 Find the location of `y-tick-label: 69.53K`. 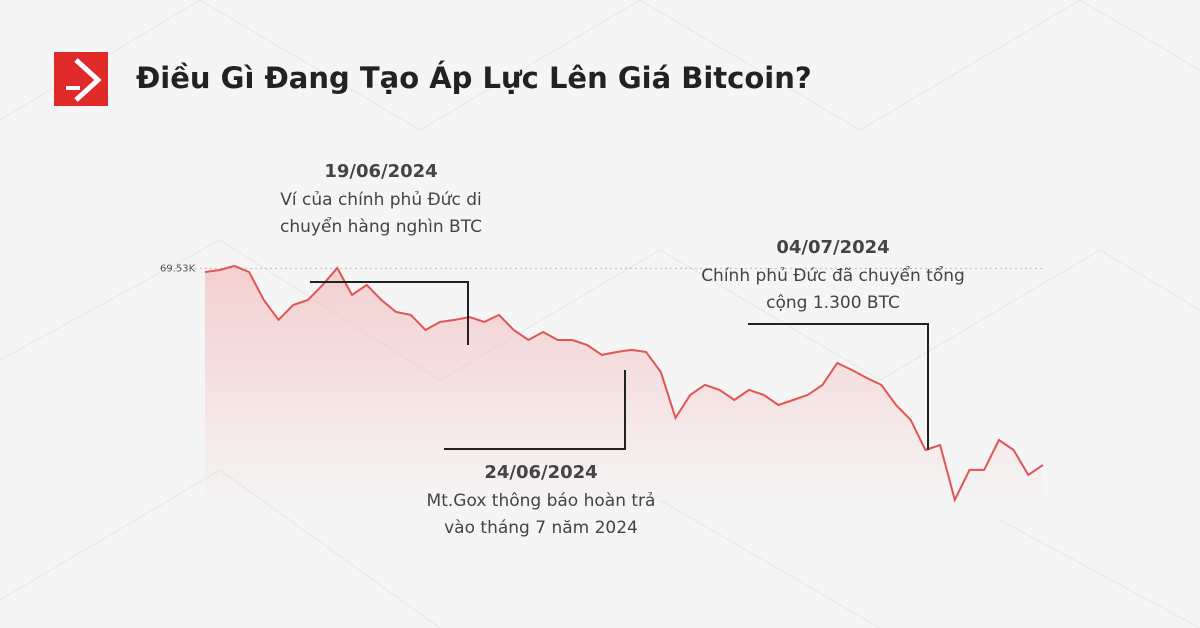

y-tick-label: 69.53K is located at coordinates (178, 268).